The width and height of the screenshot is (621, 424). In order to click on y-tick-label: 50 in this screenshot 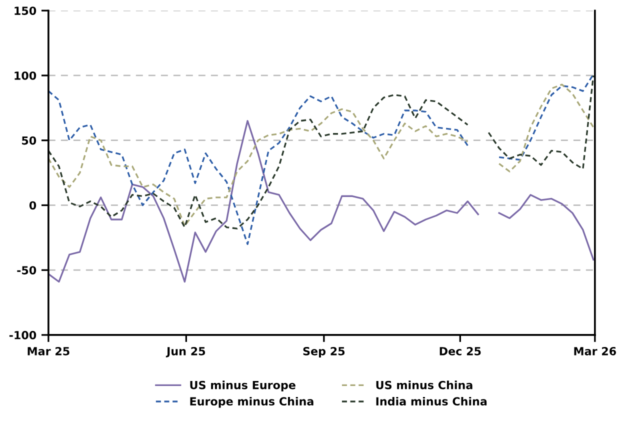, I will do `click(29, 140)`.